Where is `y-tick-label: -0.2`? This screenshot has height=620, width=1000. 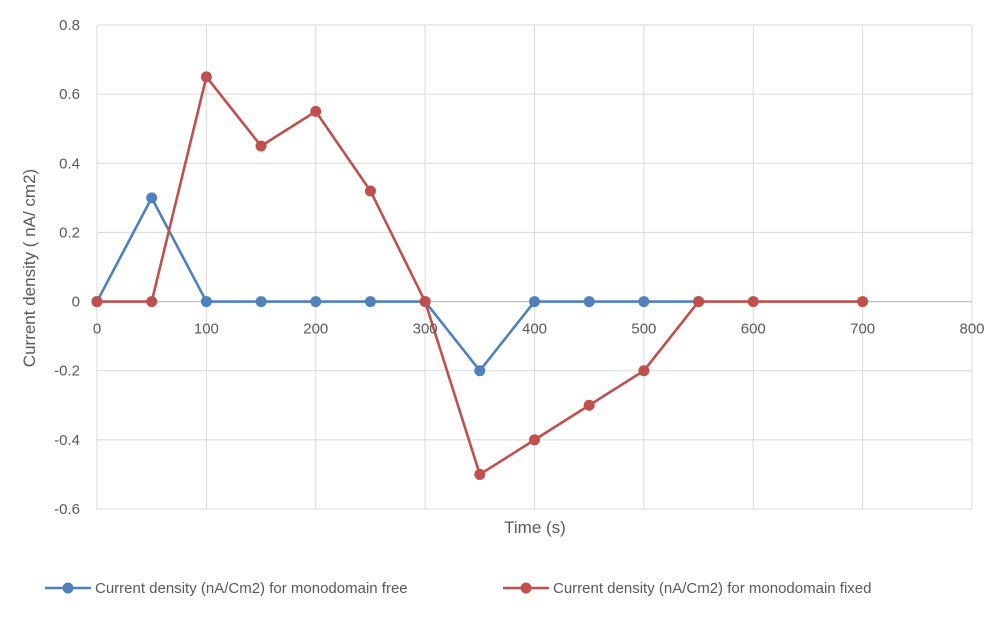
y-tick-label: -0.2 is located at coordinates (67, 371).